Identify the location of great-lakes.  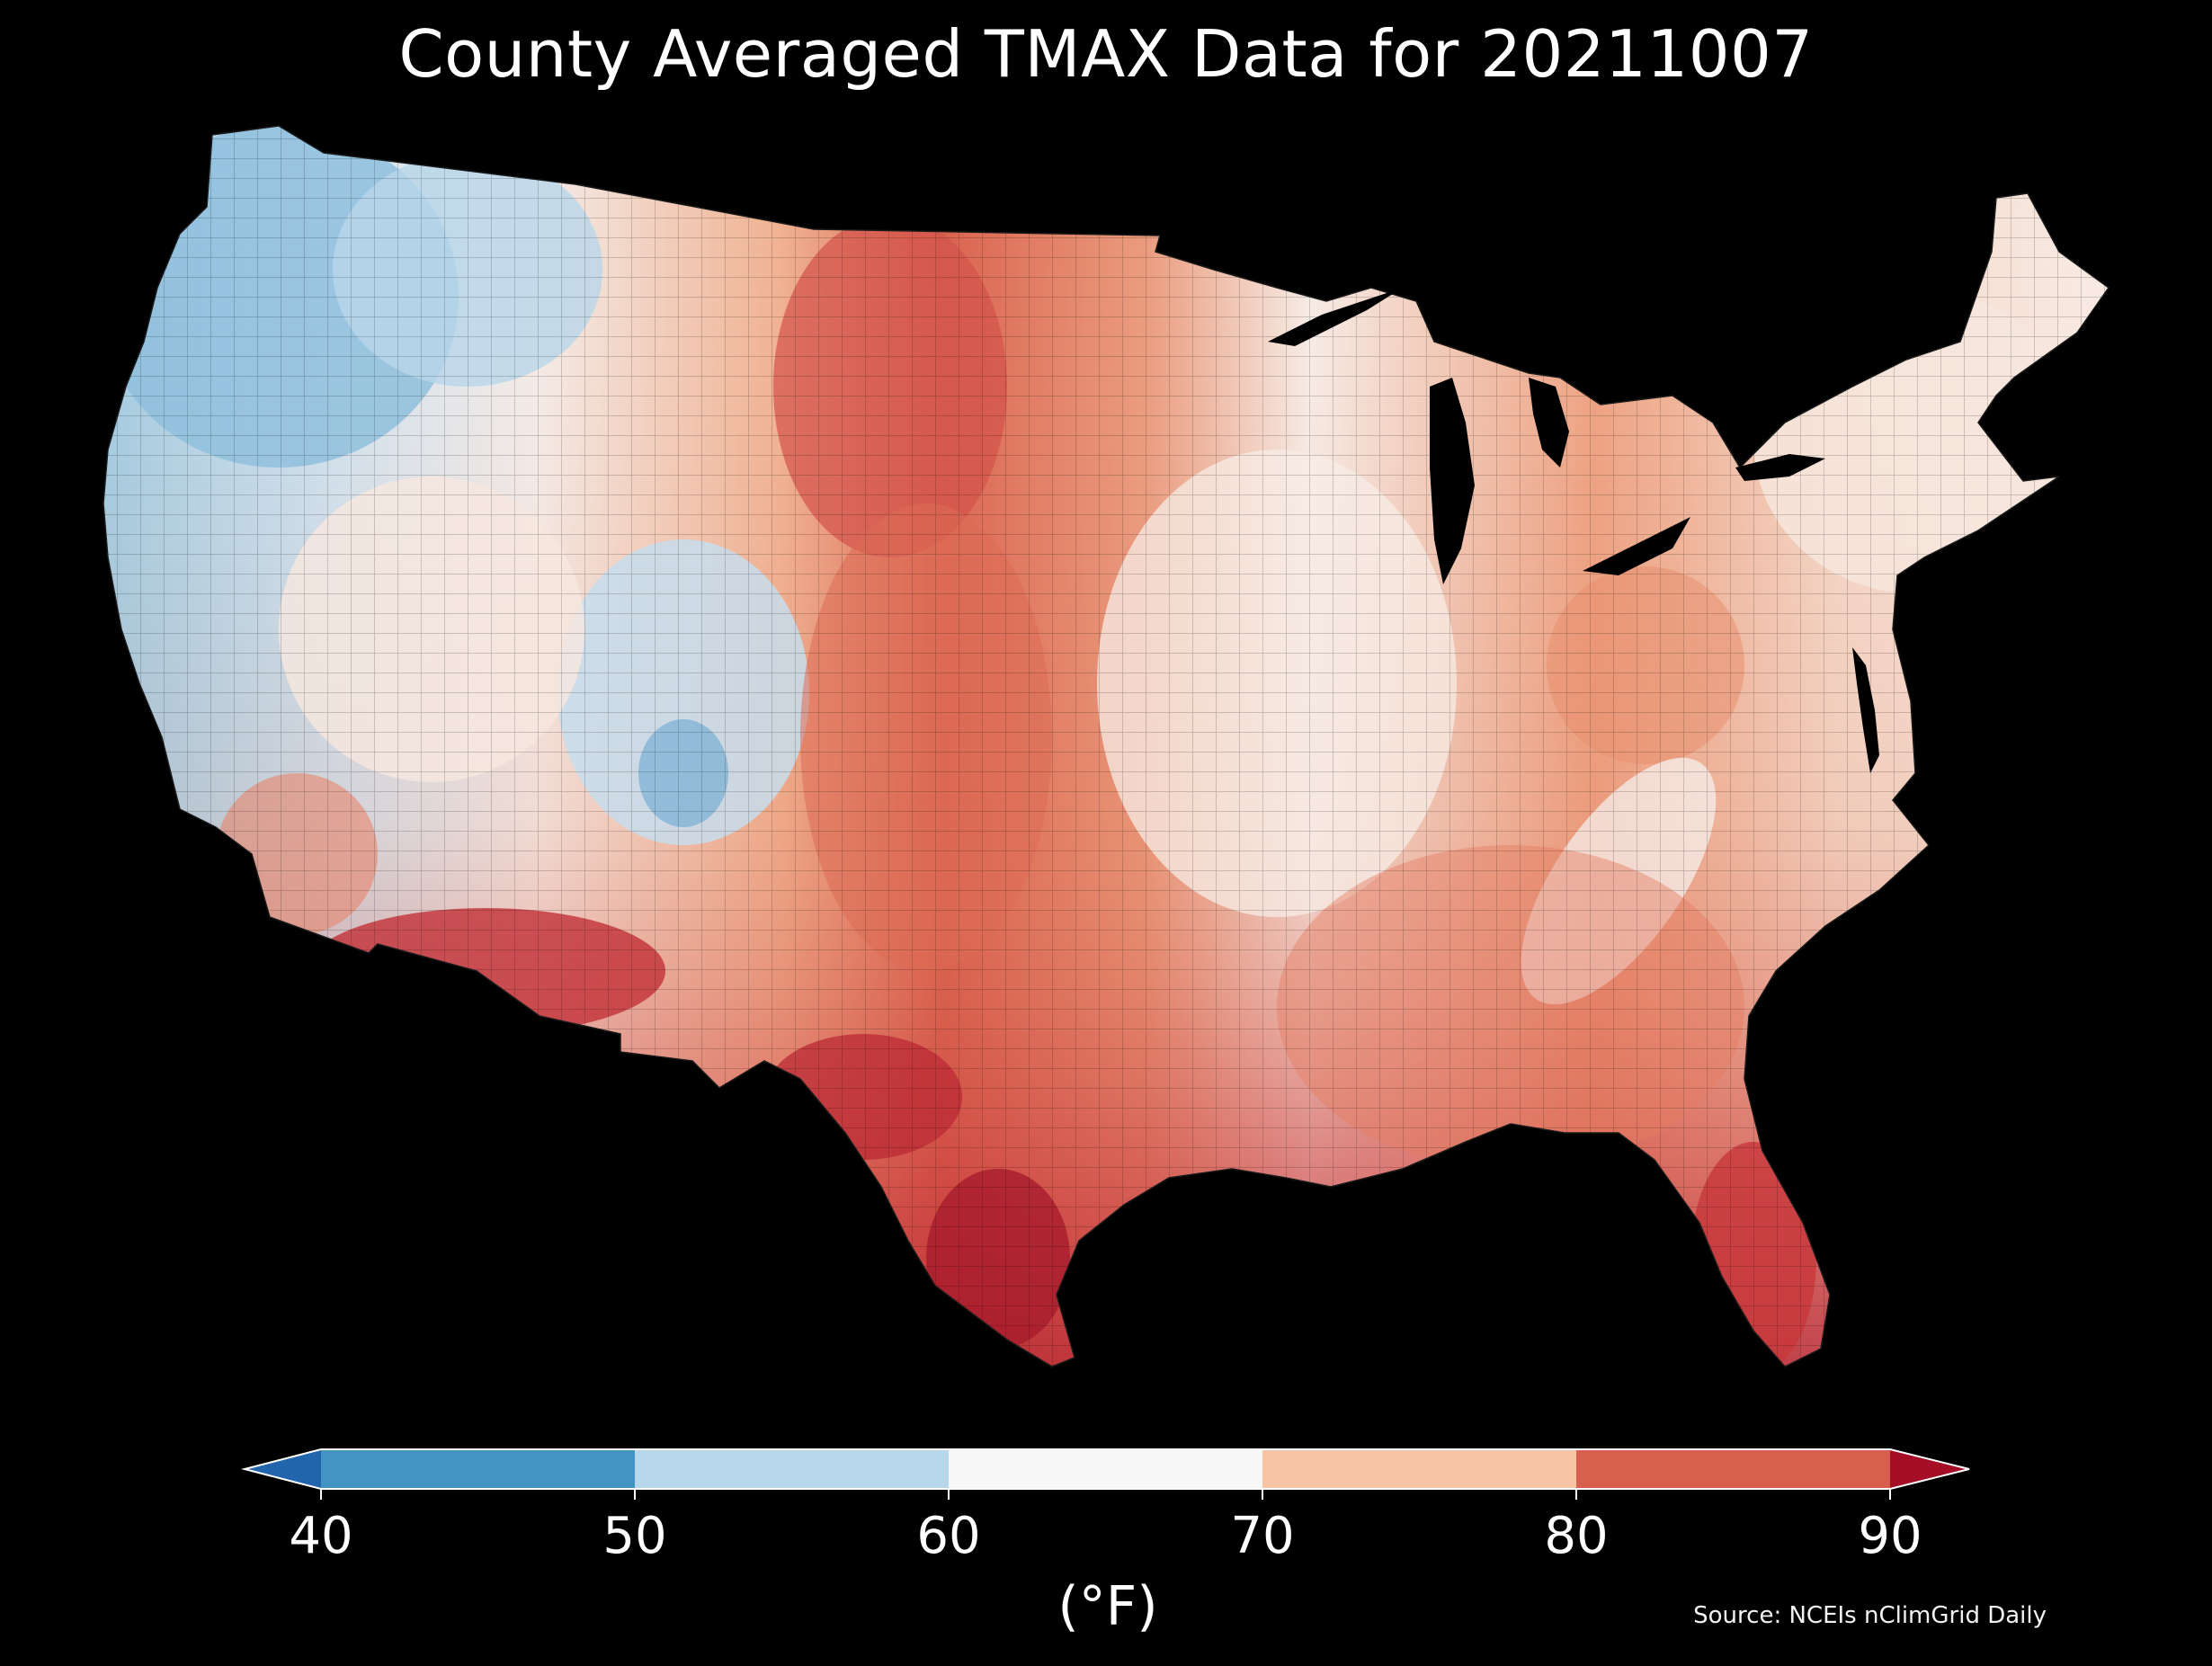
(1546, 436).